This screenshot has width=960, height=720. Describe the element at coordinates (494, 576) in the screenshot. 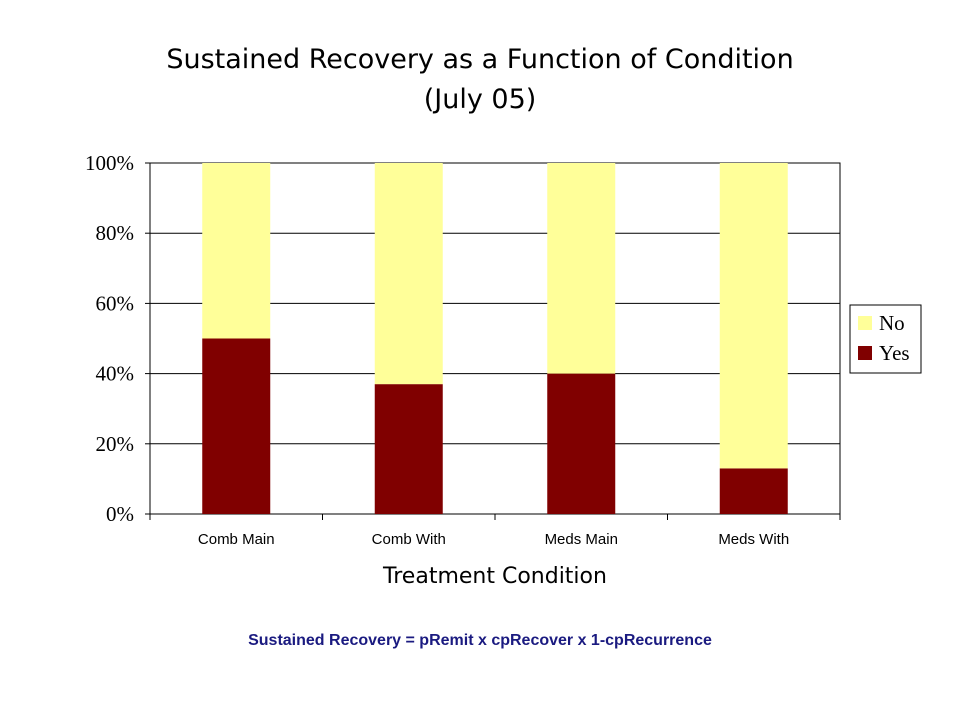

I see `x-axis-label: Treatment Condition` at that location.